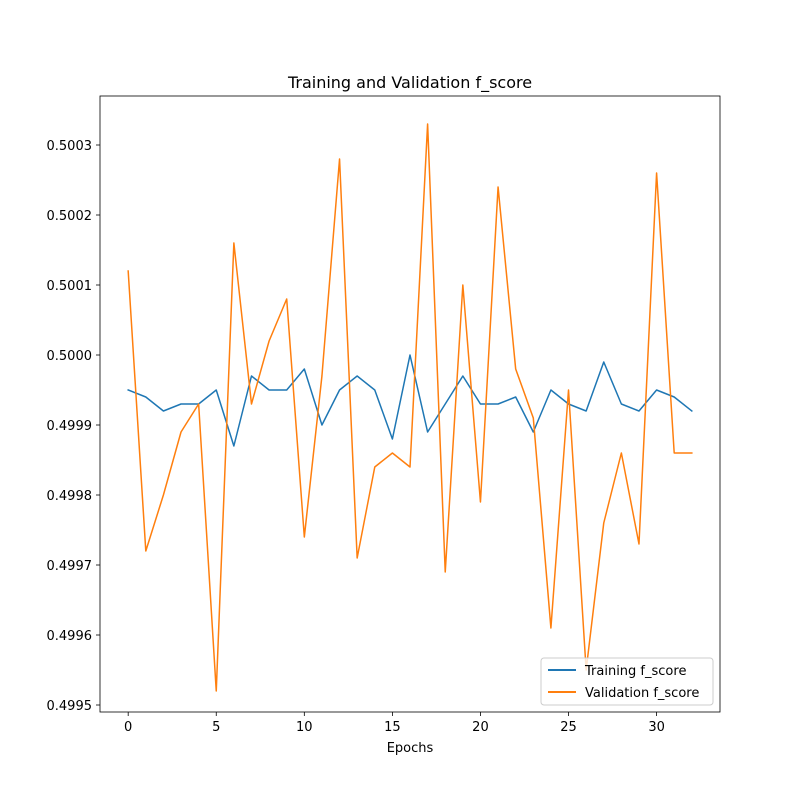 The width and height of the screenshot is (800, 805). Describe the element at coordinates (216, 727) in the screenshot. I see `x-tick-label: 5` at that location.